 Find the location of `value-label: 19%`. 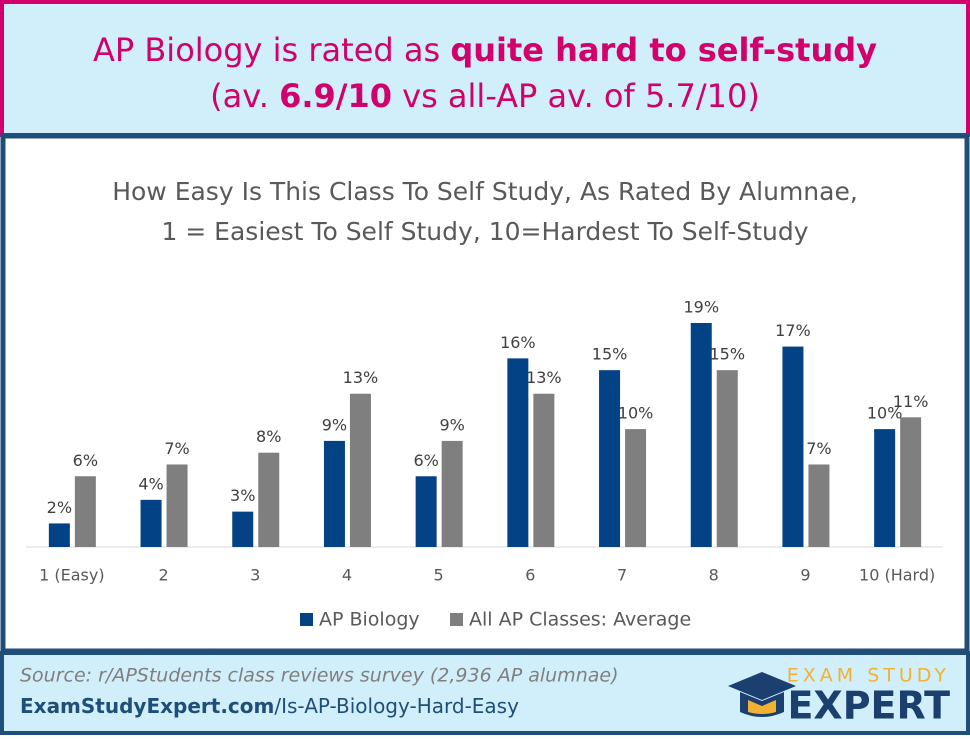

value-label: 19% is located at coordinates (701, 307).